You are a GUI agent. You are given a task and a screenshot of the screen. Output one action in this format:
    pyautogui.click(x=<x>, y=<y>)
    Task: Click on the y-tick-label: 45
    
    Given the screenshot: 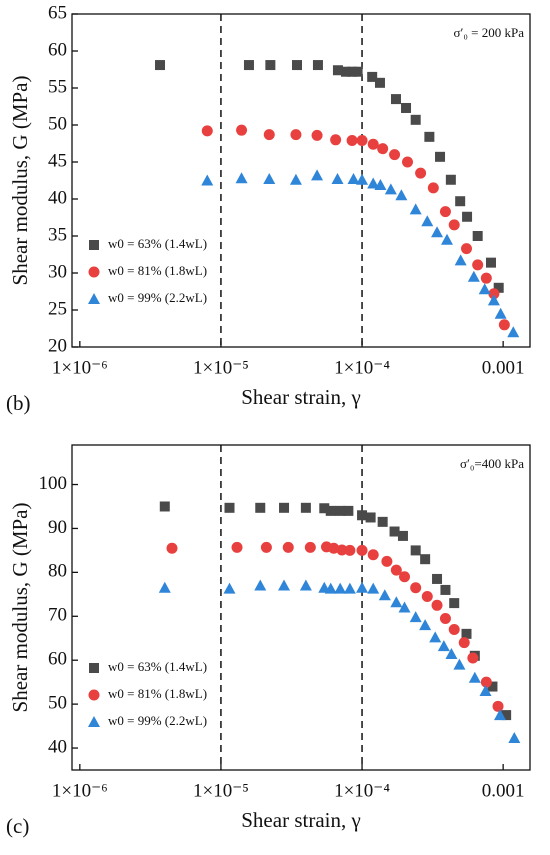 What is the action you would take?
    pyautogui.click(x=57, y=160)
    